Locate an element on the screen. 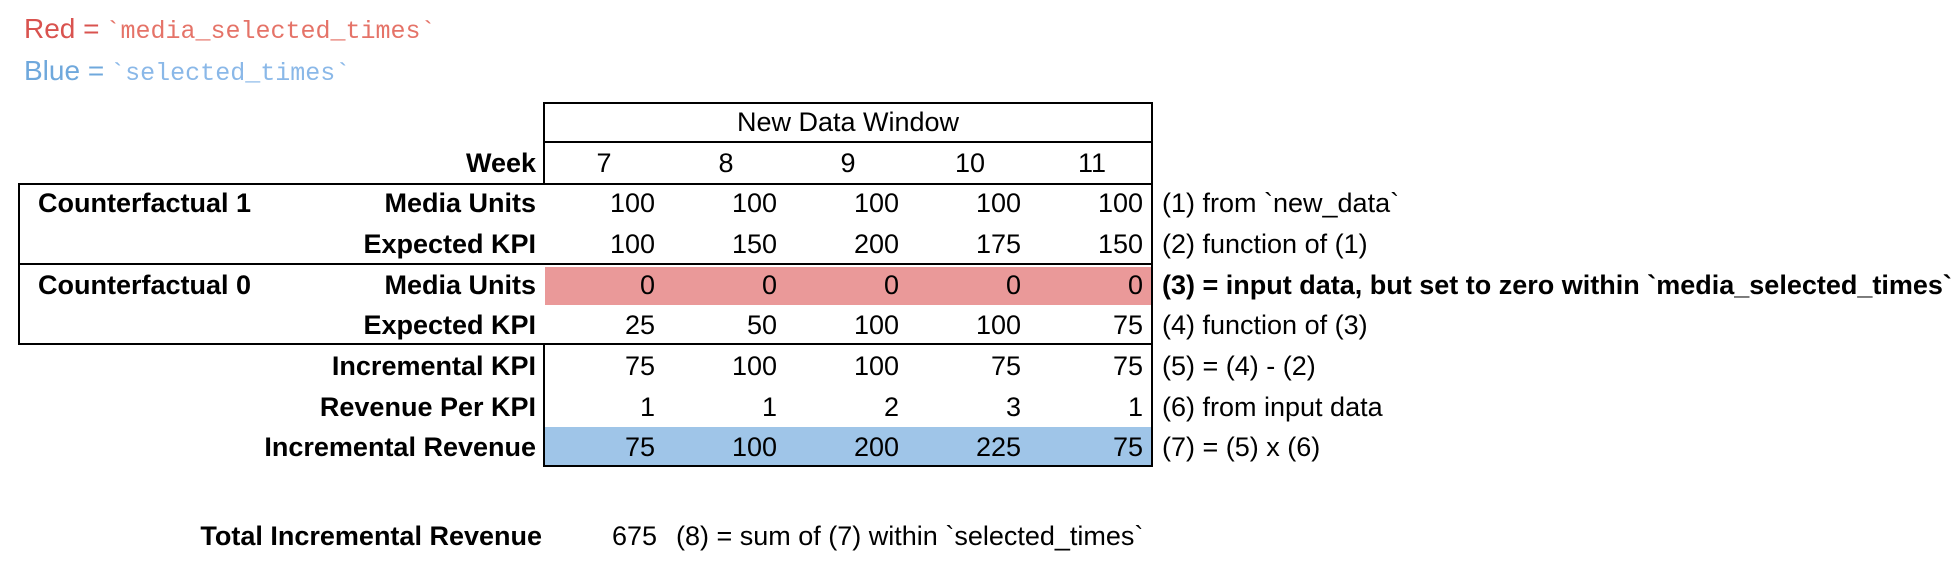 This screenshot has width=1960, height=574. week-header-cell: 7 is located at coordinates (604, 163).